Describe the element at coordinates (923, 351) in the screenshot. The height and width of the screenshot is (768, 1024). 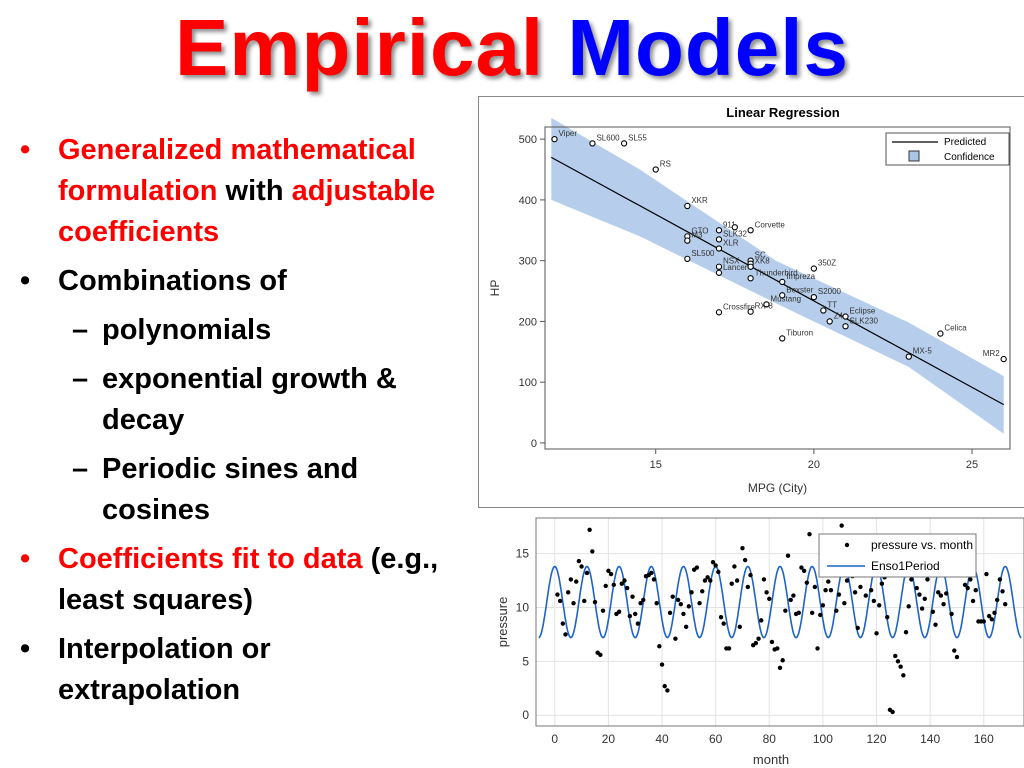
I see `point-label: MX-5` at that location.